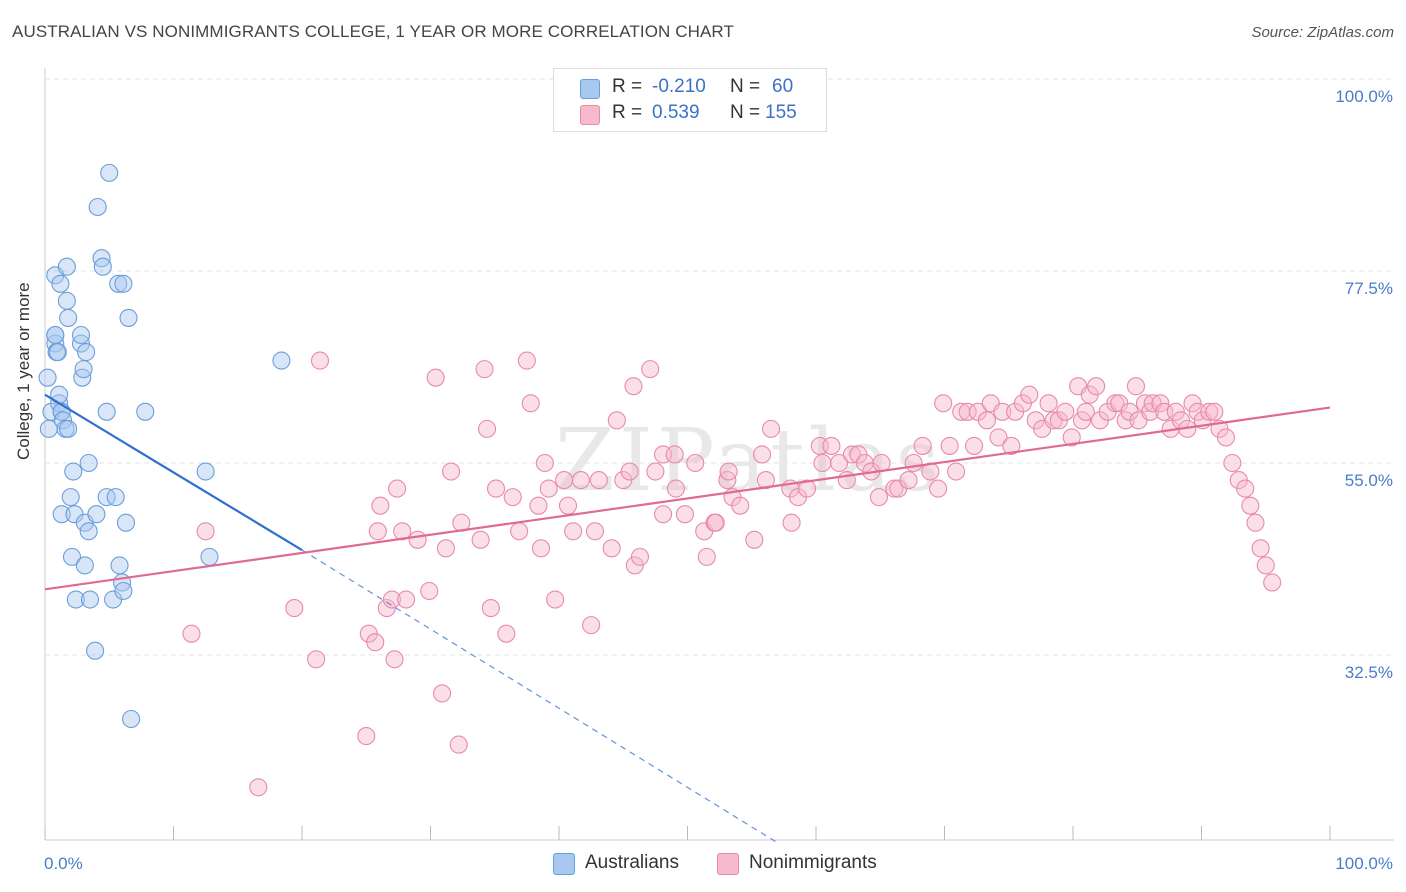 The width and height of the screenshot is (1406, 892). I want to click on nonimmigrants-swatch, so click(590, 115).